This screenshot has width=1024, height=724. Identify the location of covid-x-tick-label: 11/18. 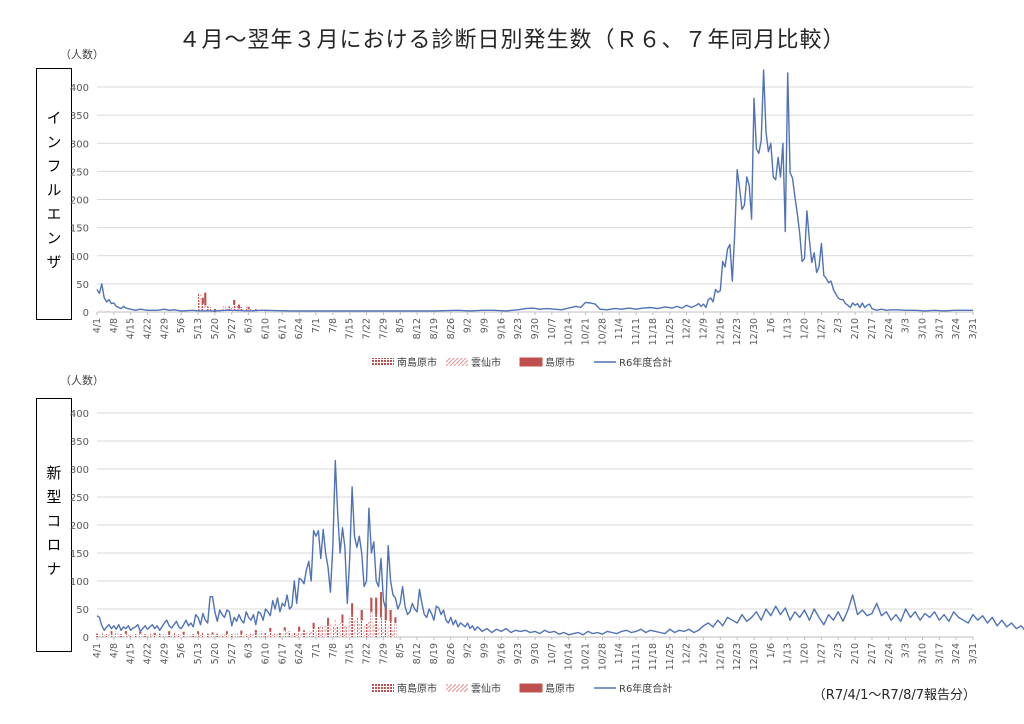
(653, 656).